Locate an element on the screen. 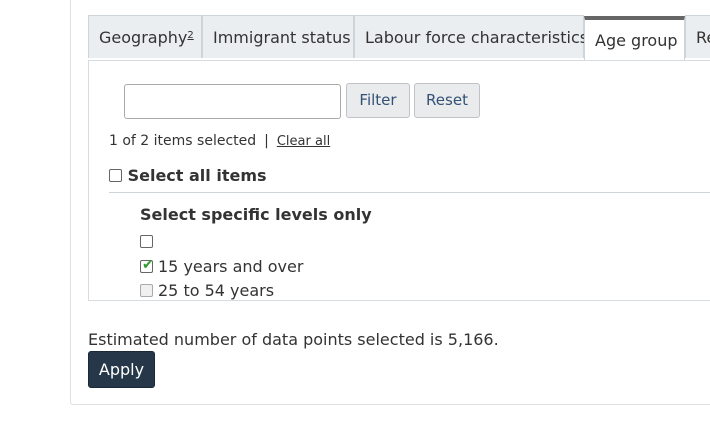  tab-immigrant-status: Immigrant status is located at coordinates (278, 36).